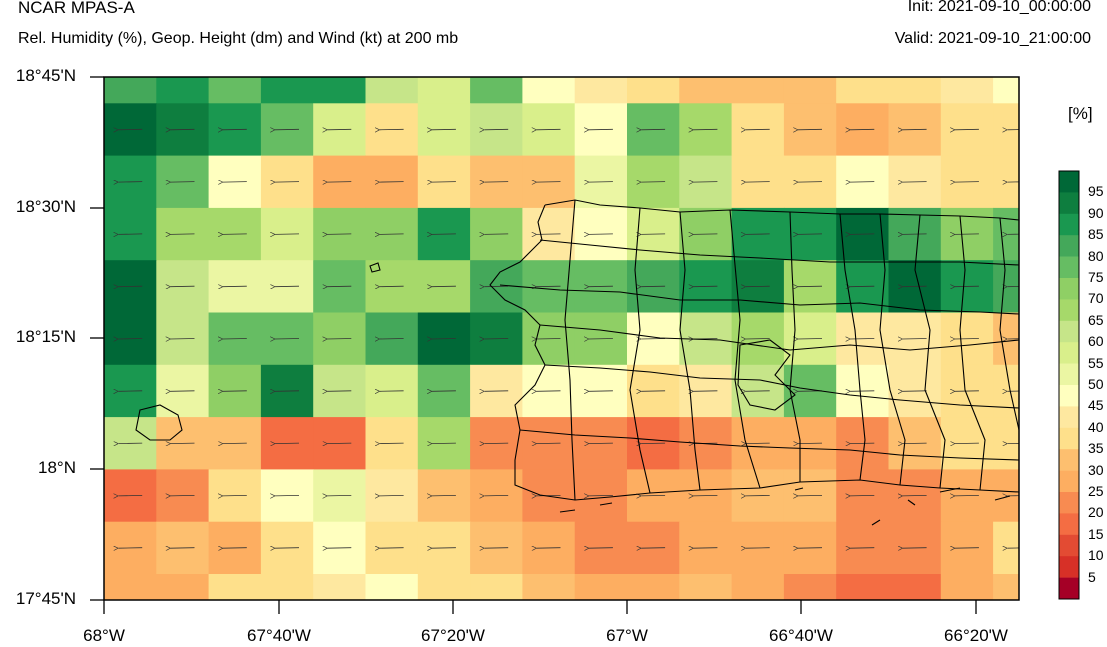 This screenshot has height=647, width=1107. I want to click on colorbar-label: 35, so click(1096, 448).